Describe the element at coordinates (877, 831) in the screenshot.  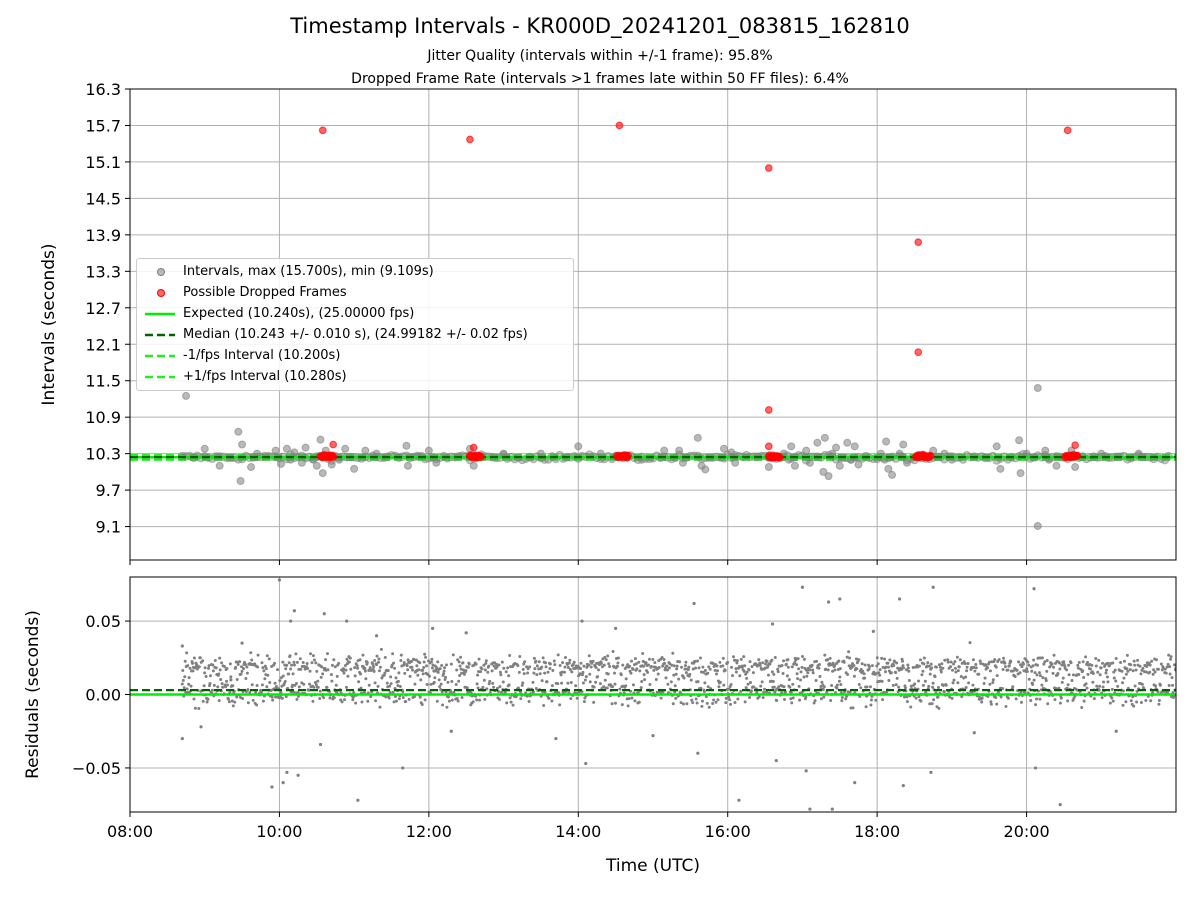
I see `bottom-xtick-label: 18:00` at that location.